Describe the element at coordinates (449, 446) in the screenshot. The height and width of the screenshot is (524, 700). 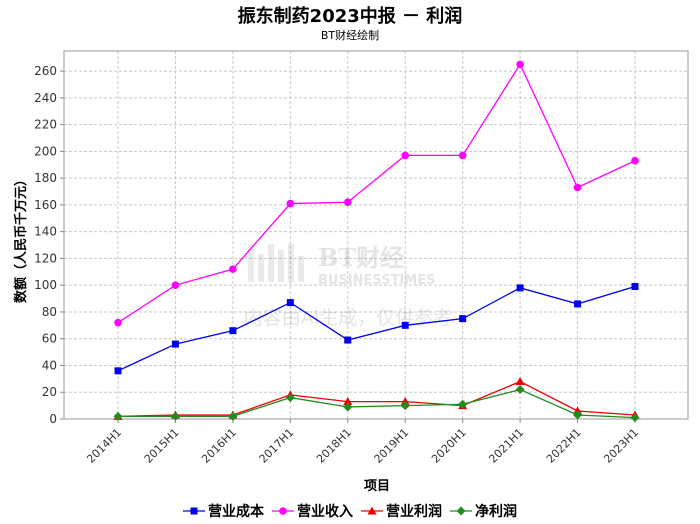
I see `x-tick-label: 2020H1` at that location.